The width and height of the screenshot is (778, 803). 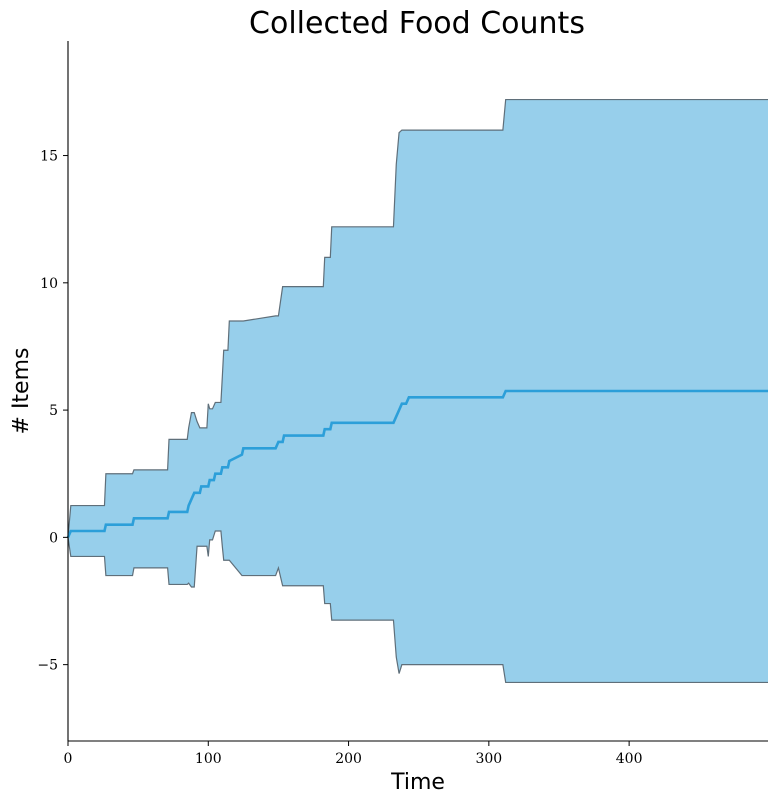 I want to click on y-tick-label: 15, so click(x=49, y=157).